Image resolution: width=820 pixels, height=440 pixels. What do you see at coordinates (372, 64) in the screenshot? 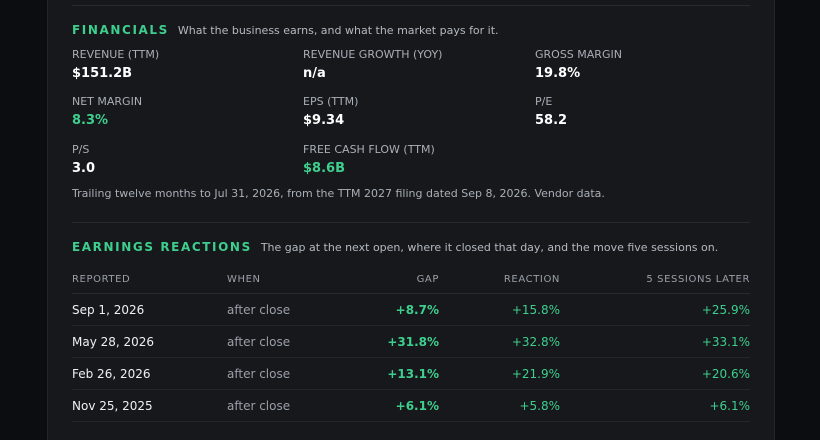
I see `metric-revenue-growth: REVENUE GROWTH (YOY) n/a` at bounding box center [372, 64].